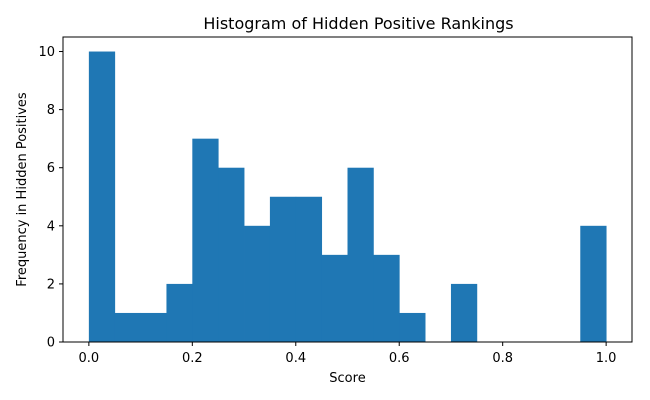 Image resolution: width=650 pixels, height=400 pixels. I want to click on x-tick-label: 1.0, so click(606, 358).